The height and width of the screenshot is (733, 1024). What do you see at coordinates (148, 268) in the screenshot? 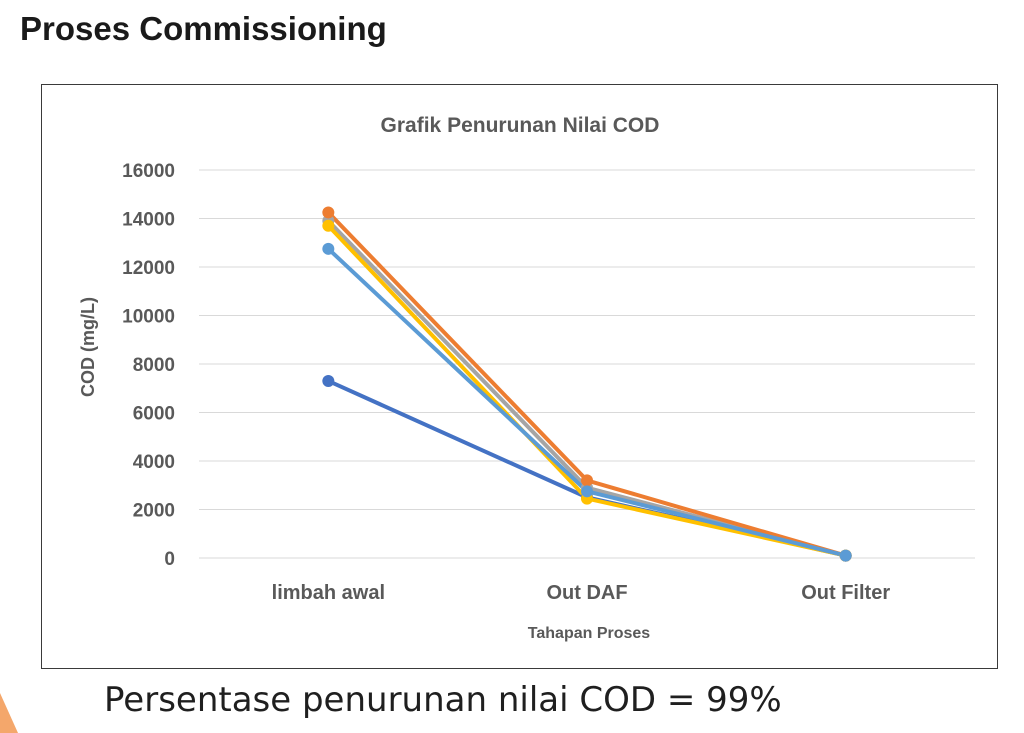
I see `y-tick-label: 12000` at bounding box center [148, 268].